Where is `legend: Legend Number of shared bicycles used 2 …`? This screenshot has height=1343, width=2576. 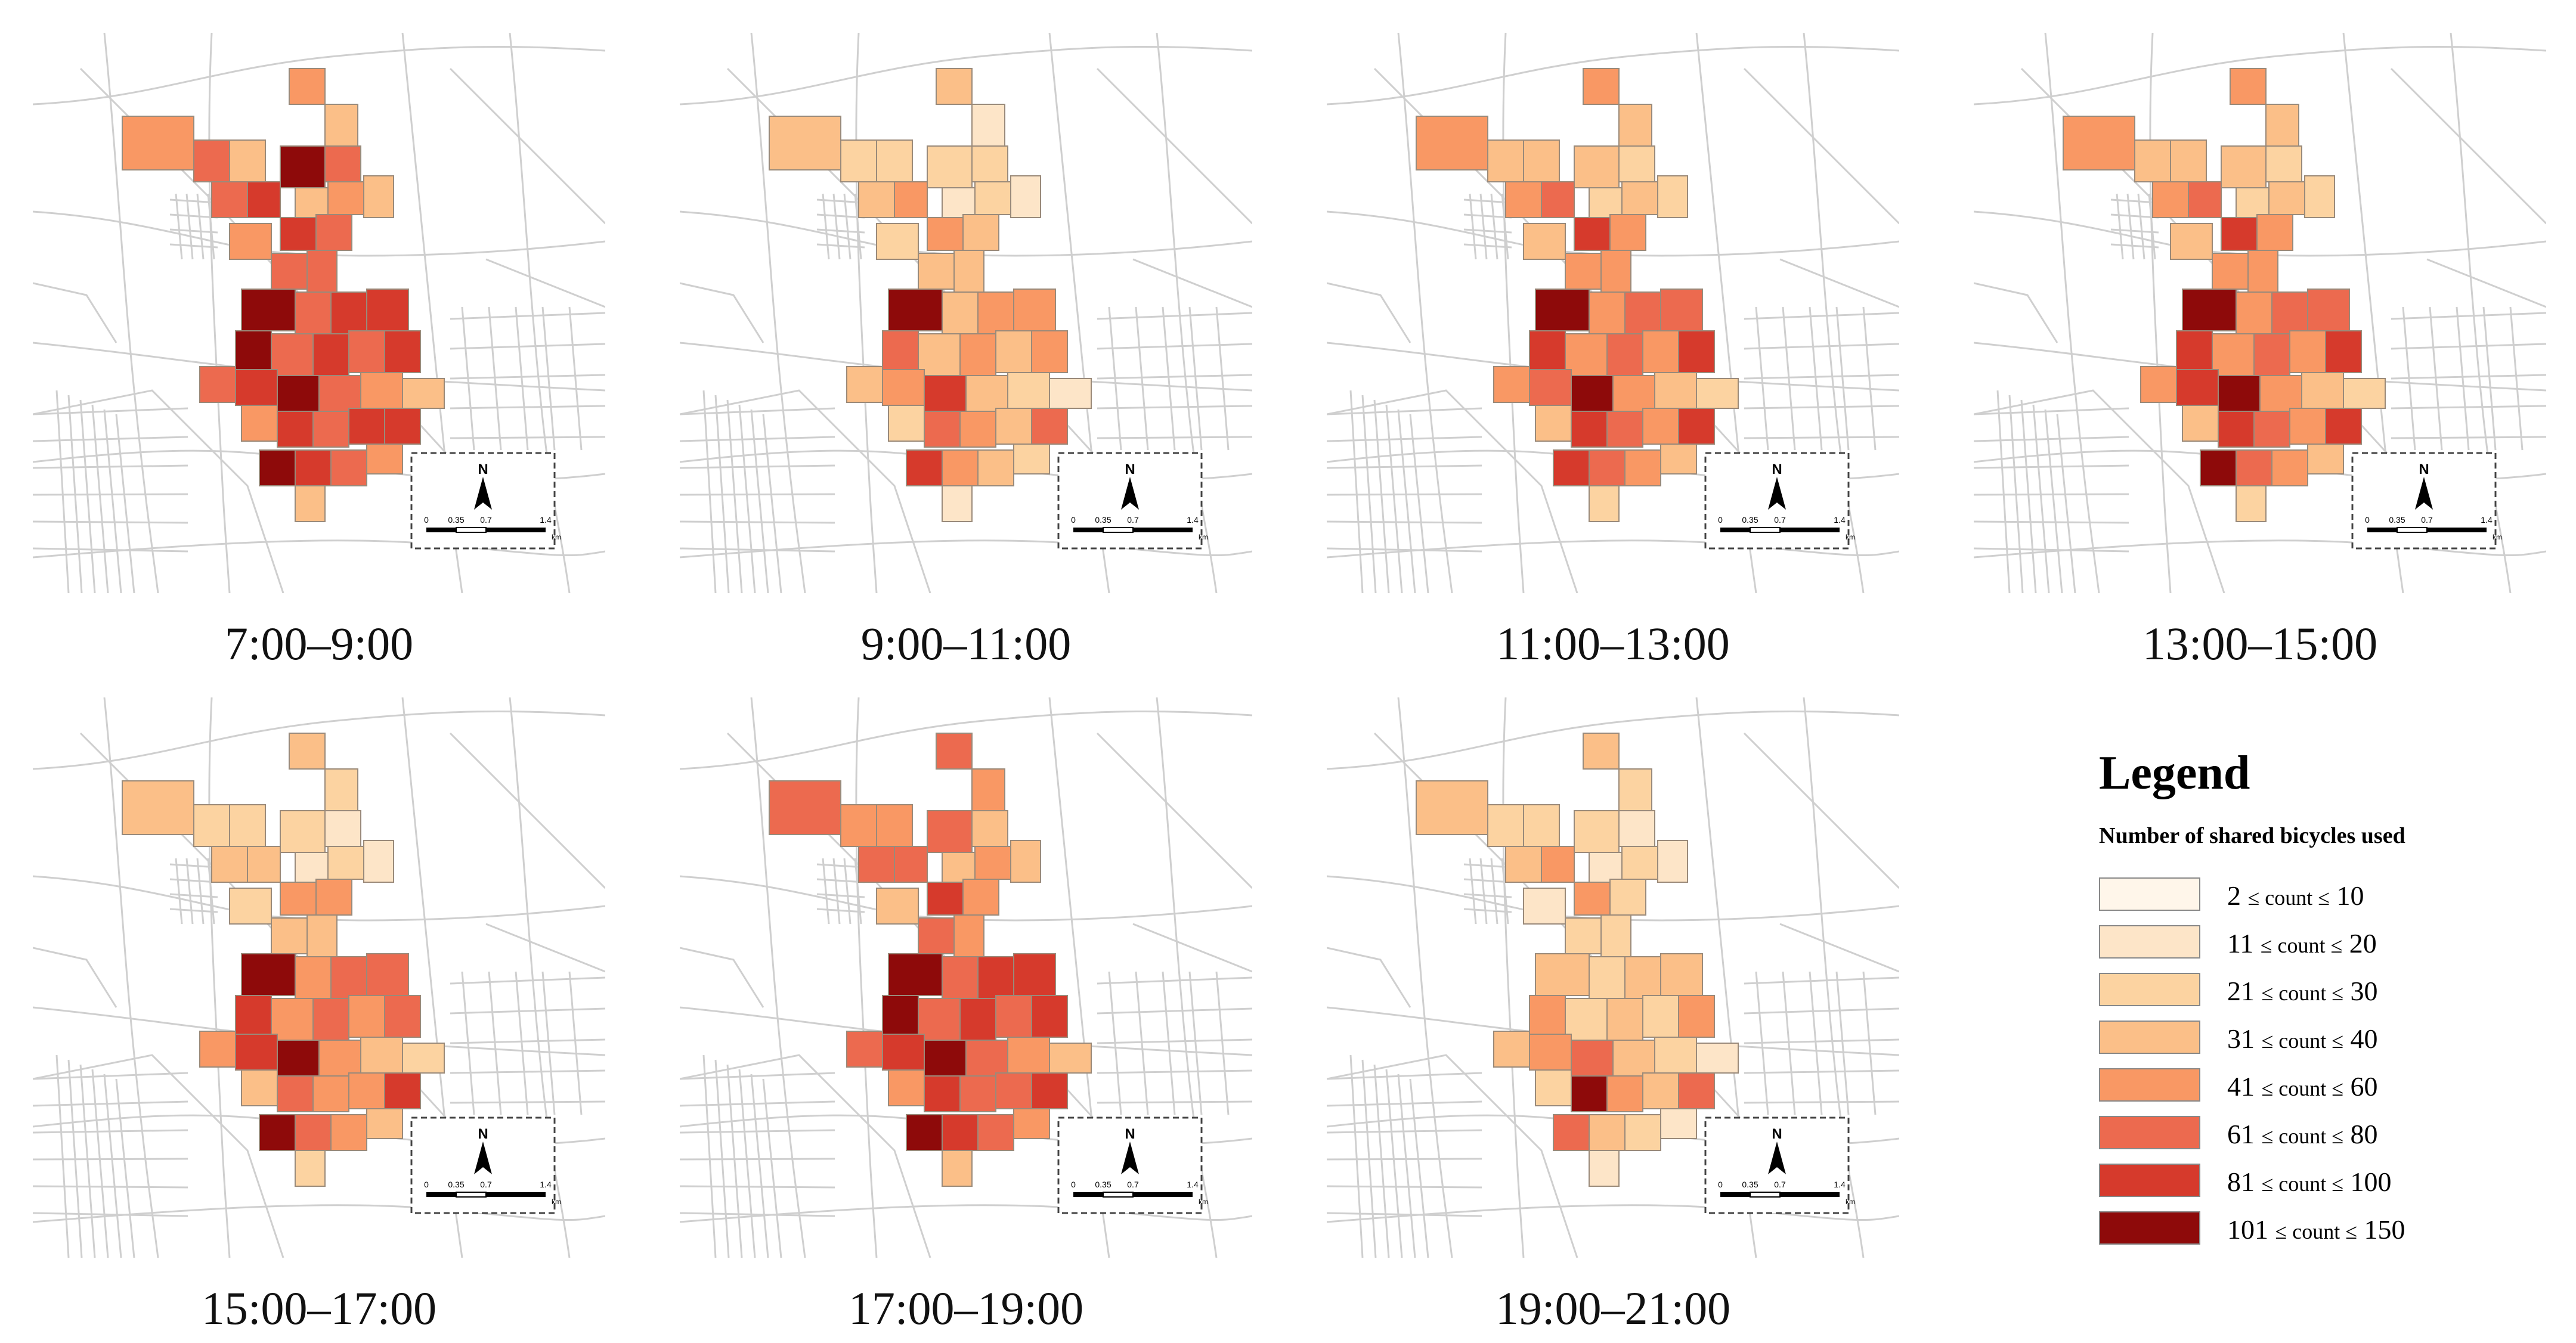
legend: Legend Number of shared bicycles used 2 … is located at coordinates (2331, 1007).